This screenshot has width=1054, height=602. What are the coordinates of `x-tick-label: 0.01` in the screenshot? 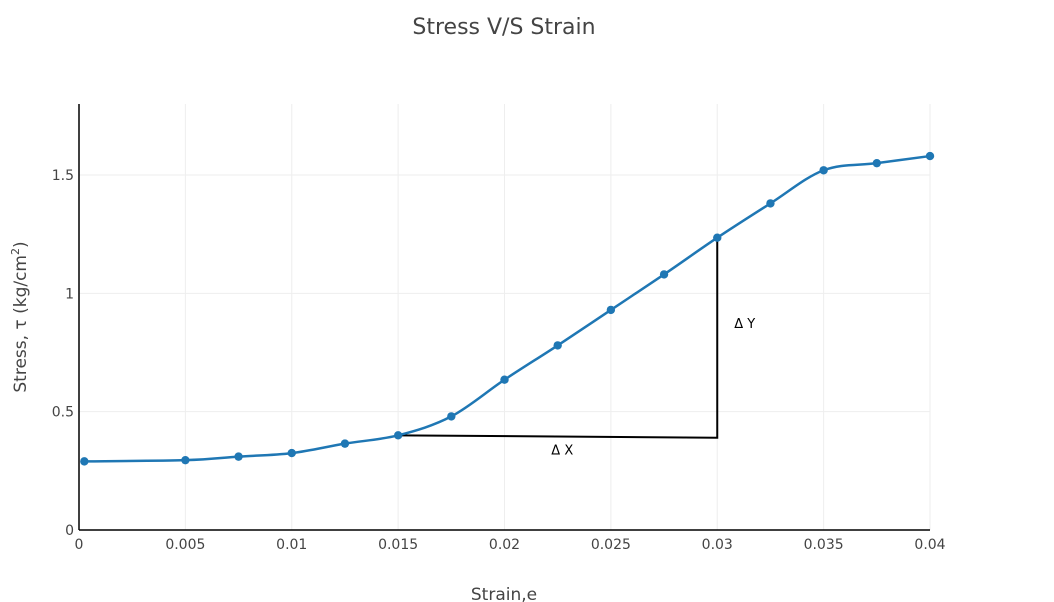 It's located at (291, 545).